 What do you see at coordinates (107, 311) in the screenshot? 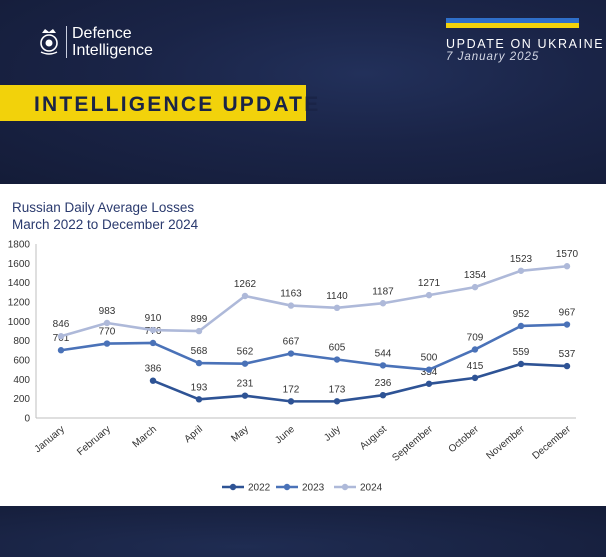
I see `data-label-2024: 983` at bounding box center [107, 311].